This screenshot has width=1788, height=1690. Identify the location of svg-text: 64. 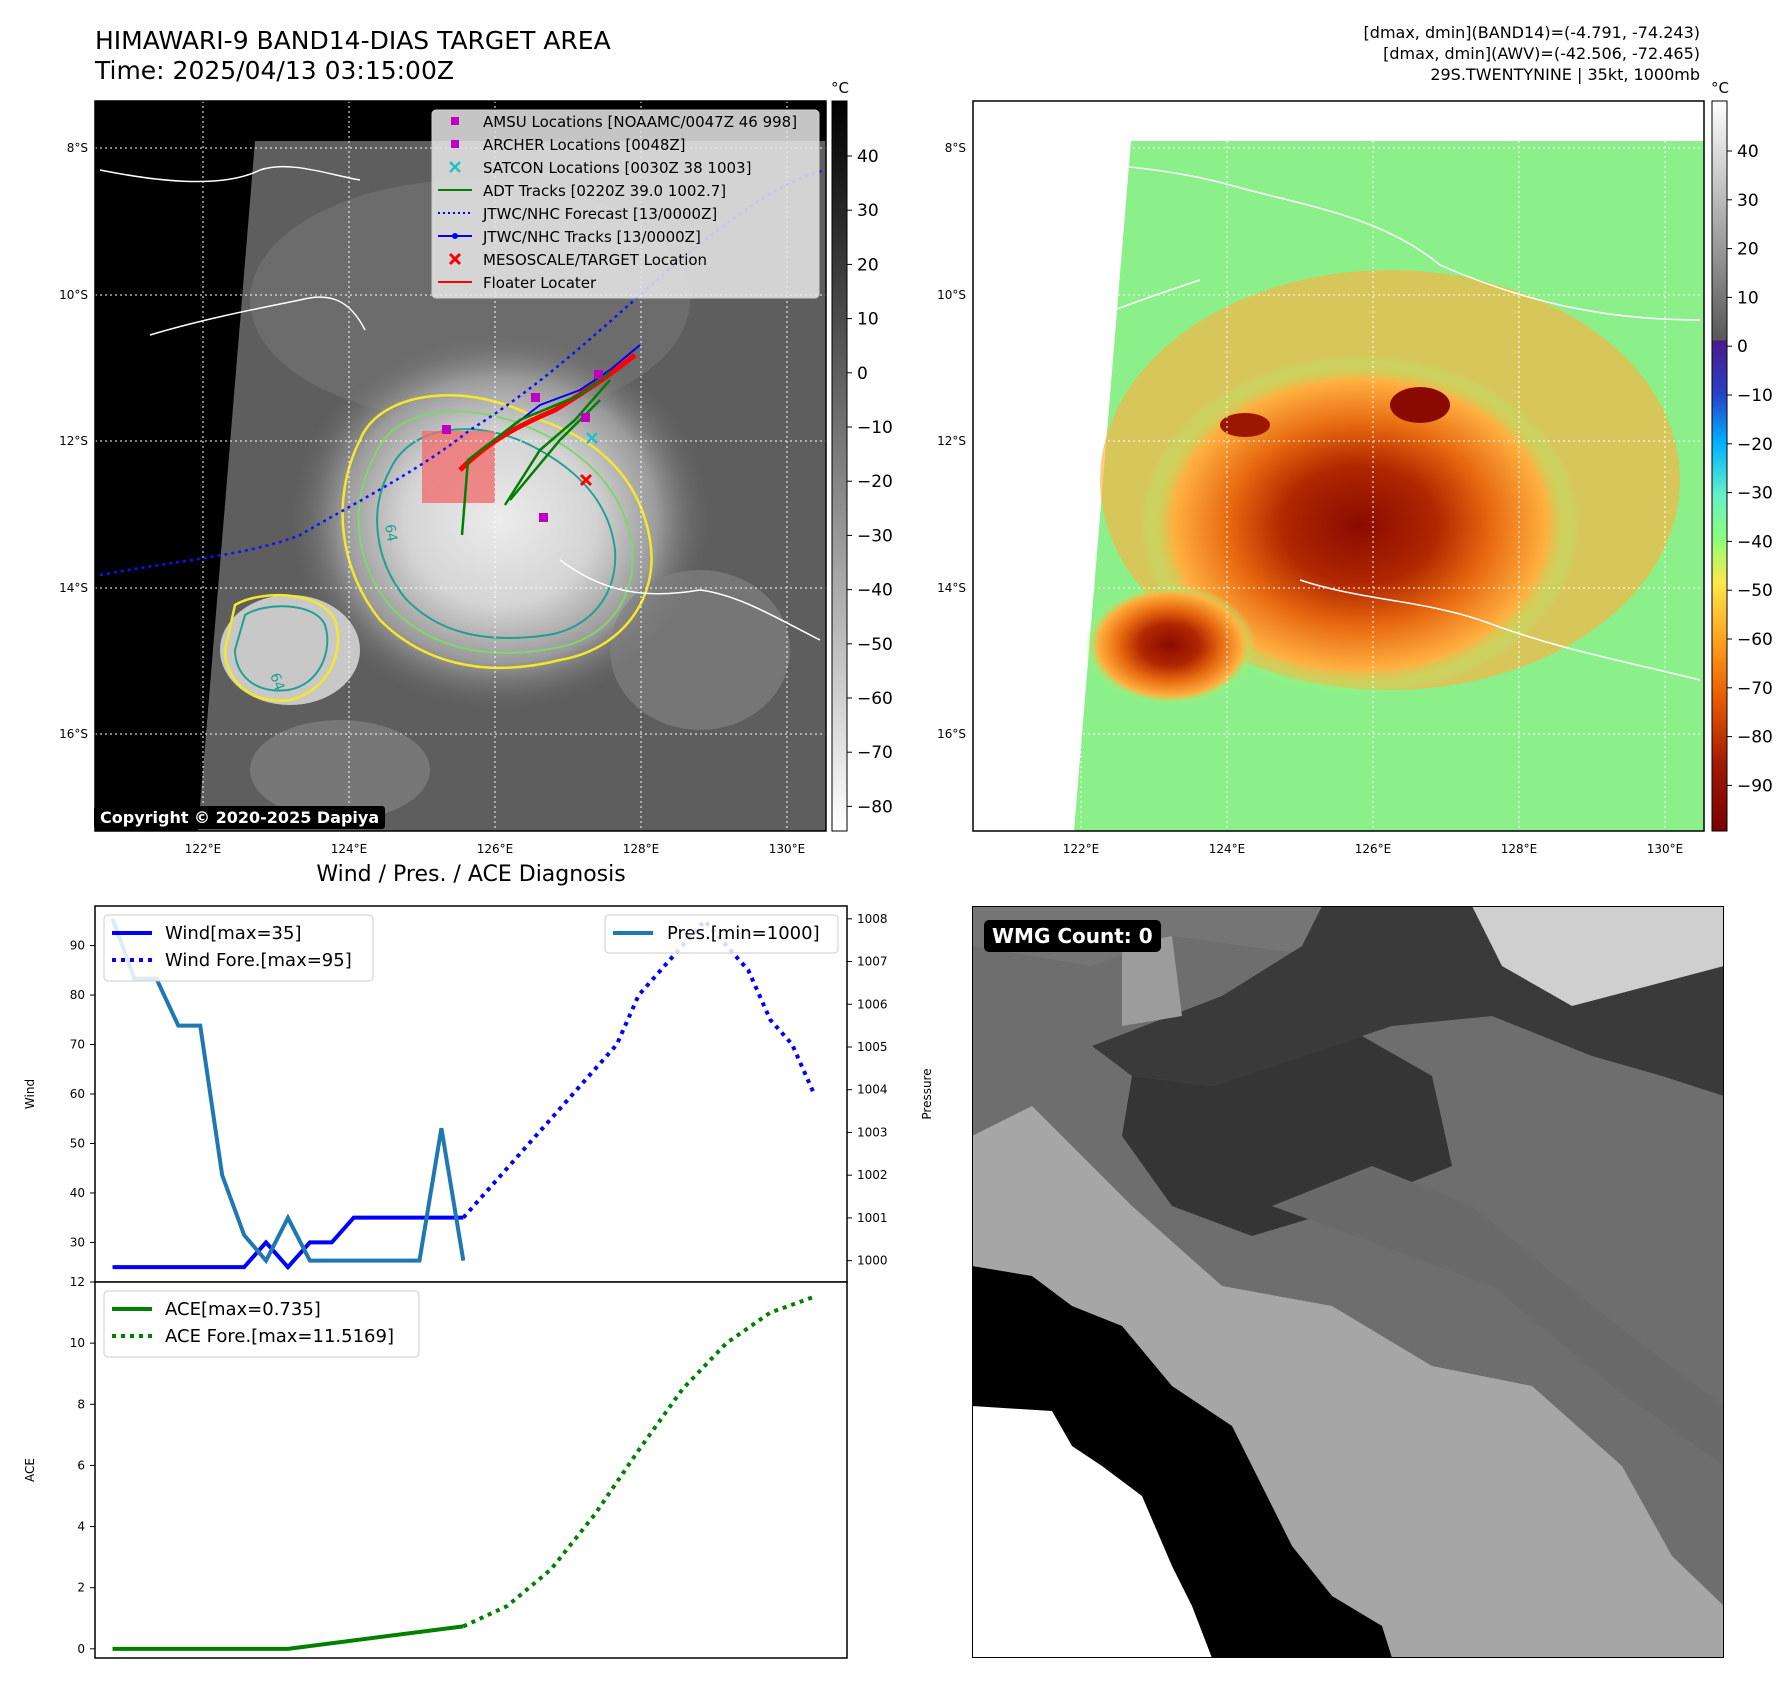
(276, 682).